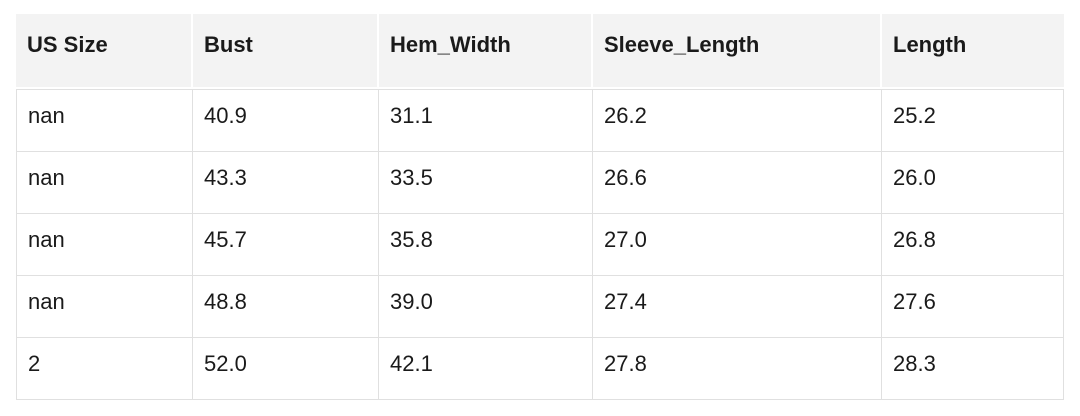 This screenshot has height=416, width=1080. Describe the element at coordinates (973, 245) in the screenshot. I see `cell-length: 26.8` at that location.